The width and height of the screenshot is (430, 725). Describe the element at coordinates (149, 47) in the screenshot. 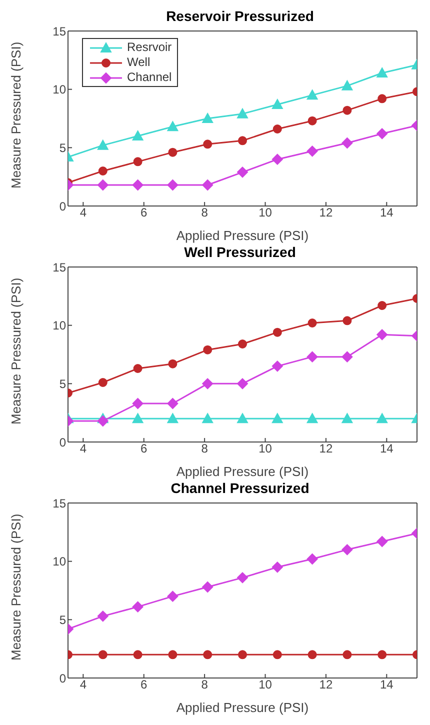

I see `legend-label: Resrvoir` at that location.